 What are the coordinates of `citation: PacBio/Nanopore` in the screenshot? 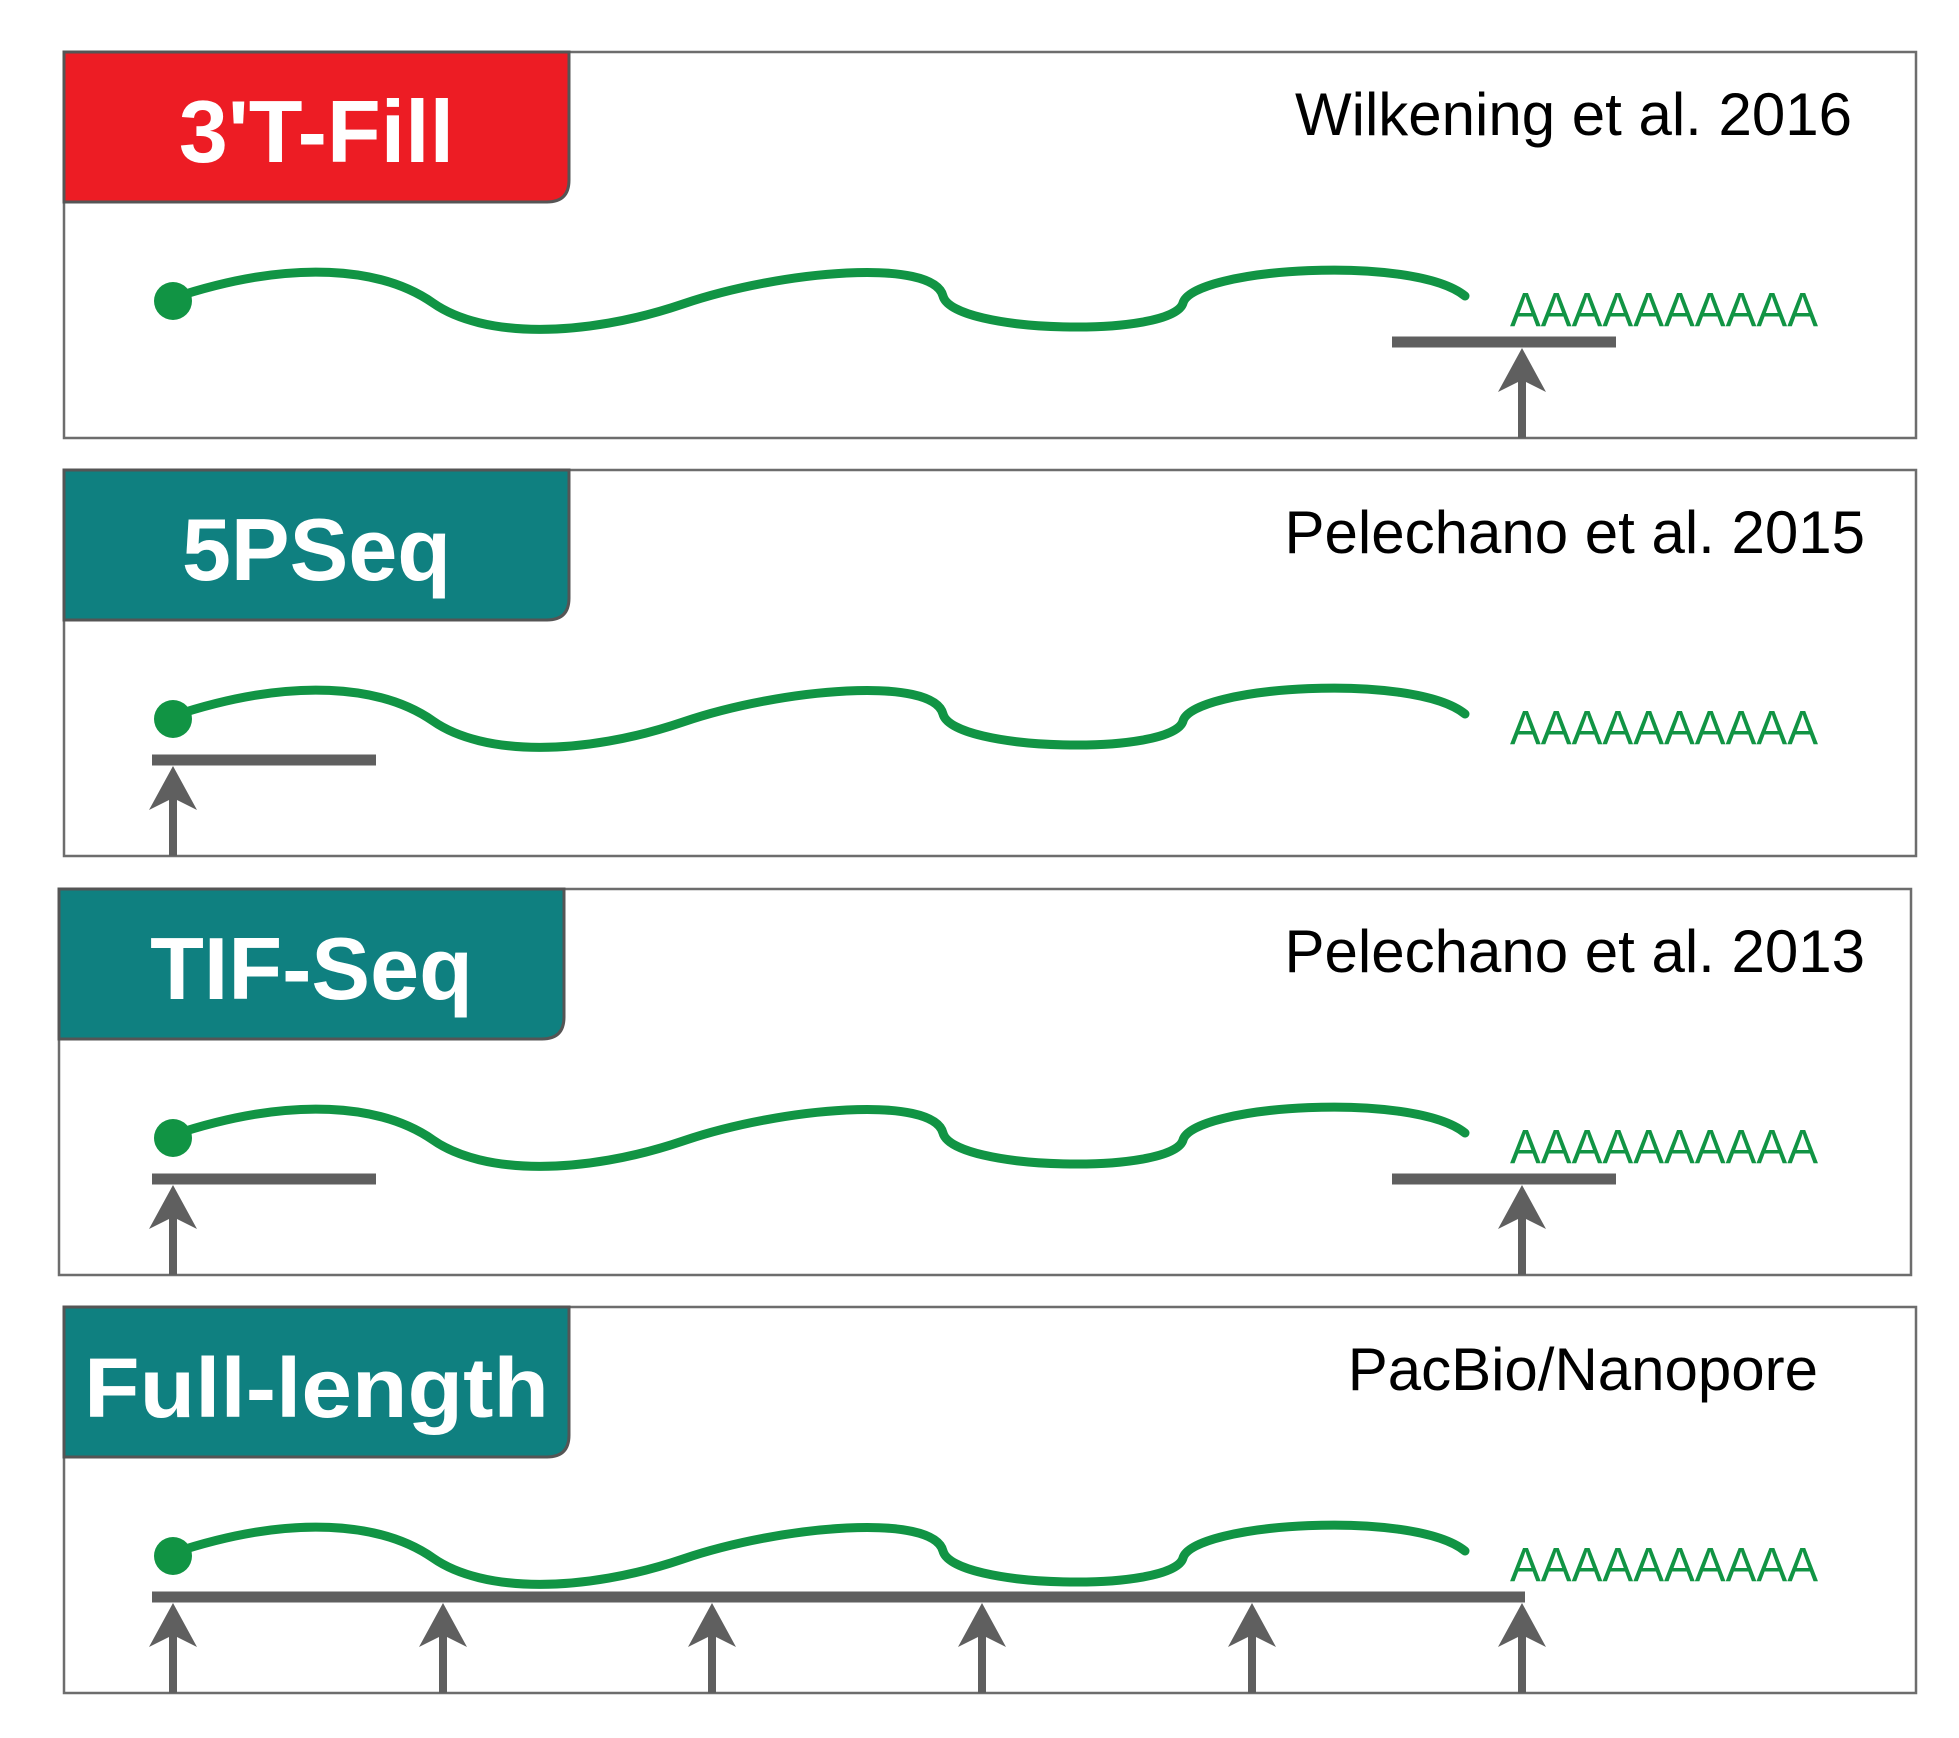 It's located at (1583, 1369).